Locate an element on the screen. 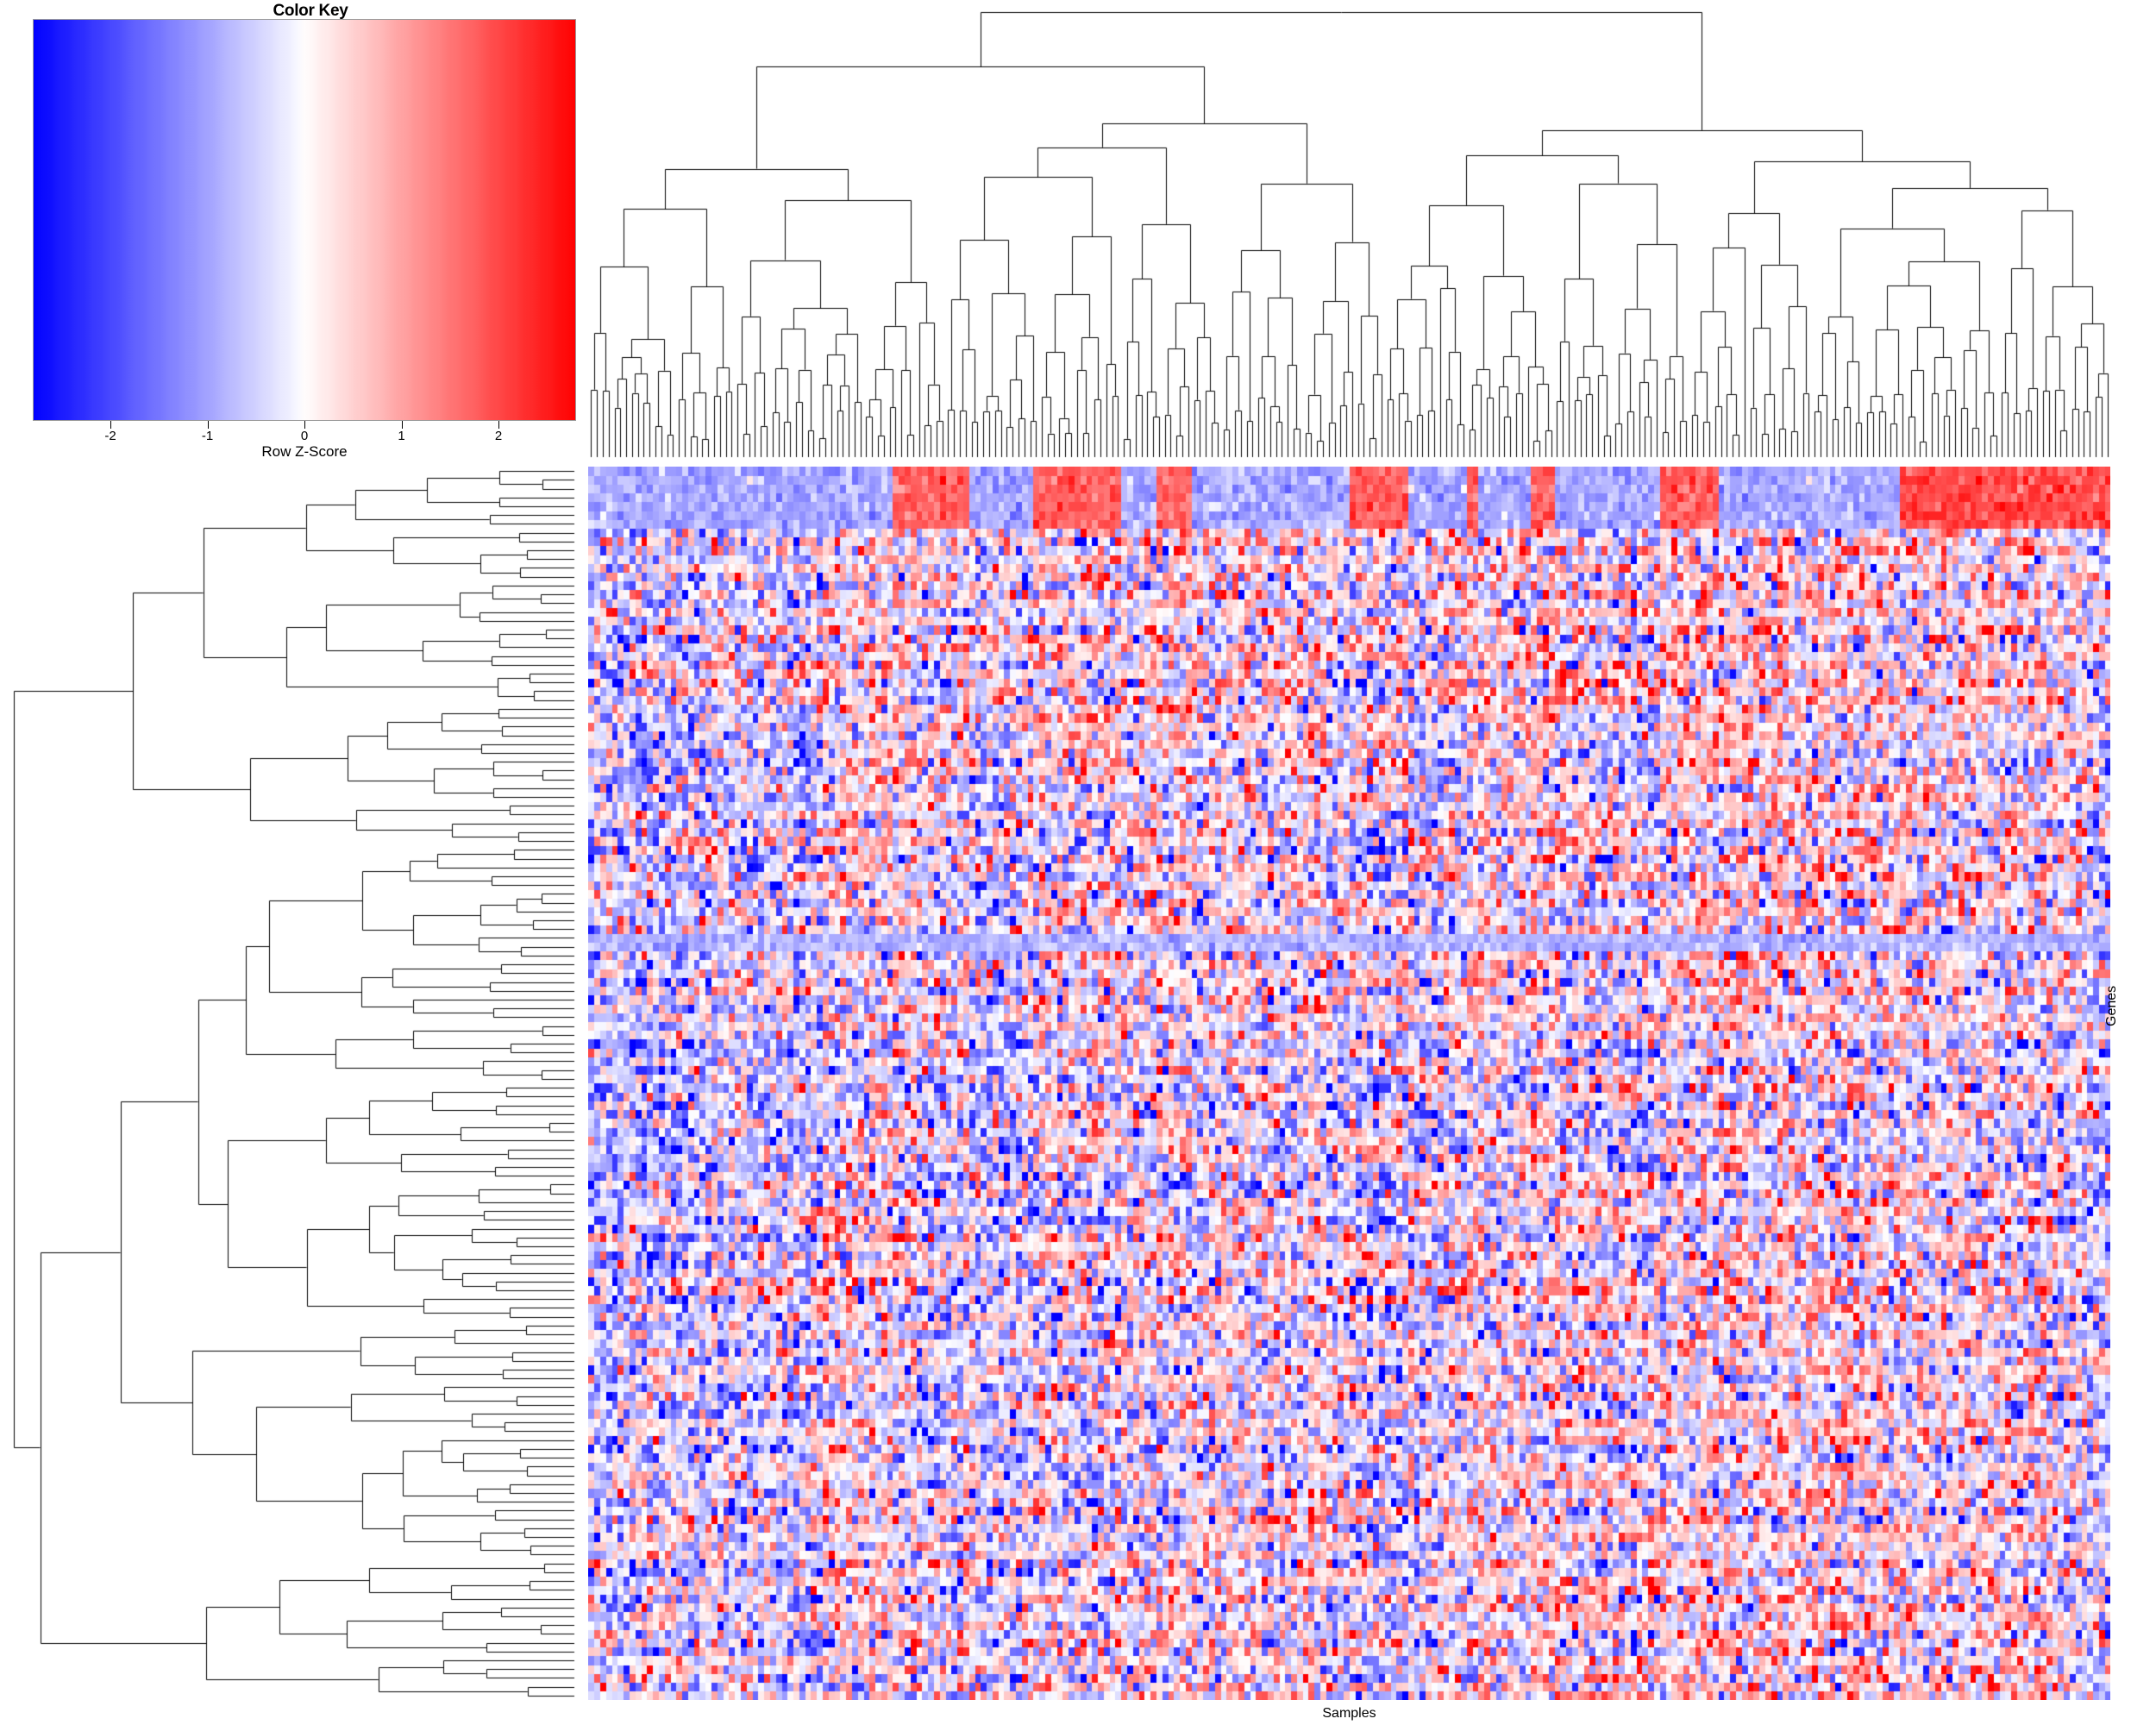 This screenshot has width=2156, height=1725. color-key-axis is located at coordinates (304, 427).